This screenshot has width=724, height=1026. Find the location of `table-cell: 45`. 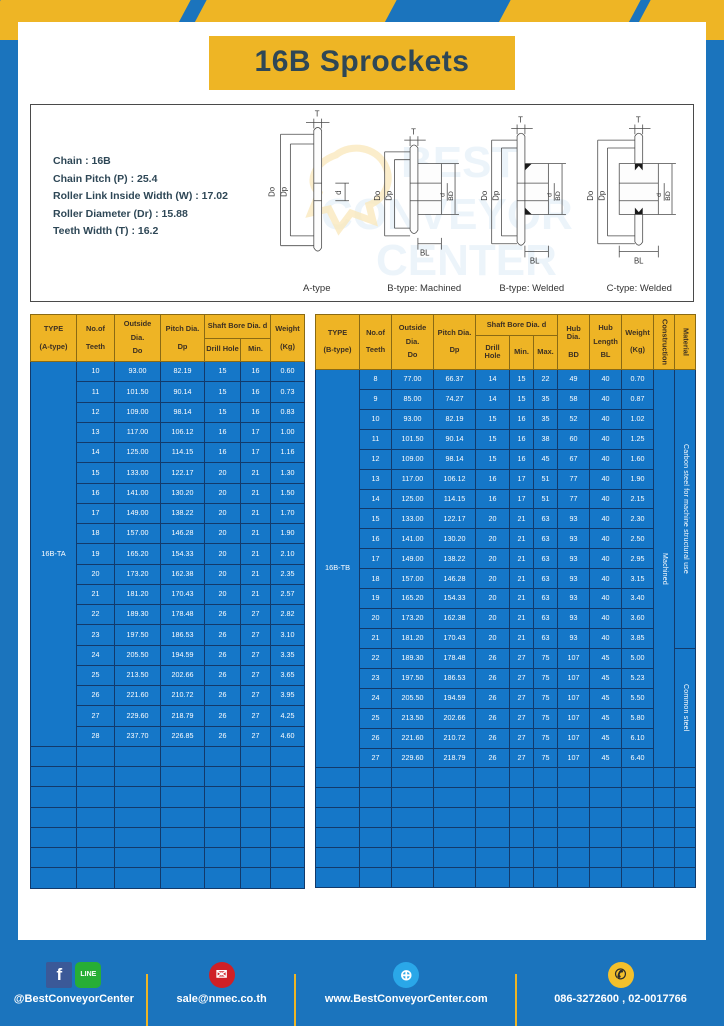

table-cell: 45 is located at coordinates (606, 718).